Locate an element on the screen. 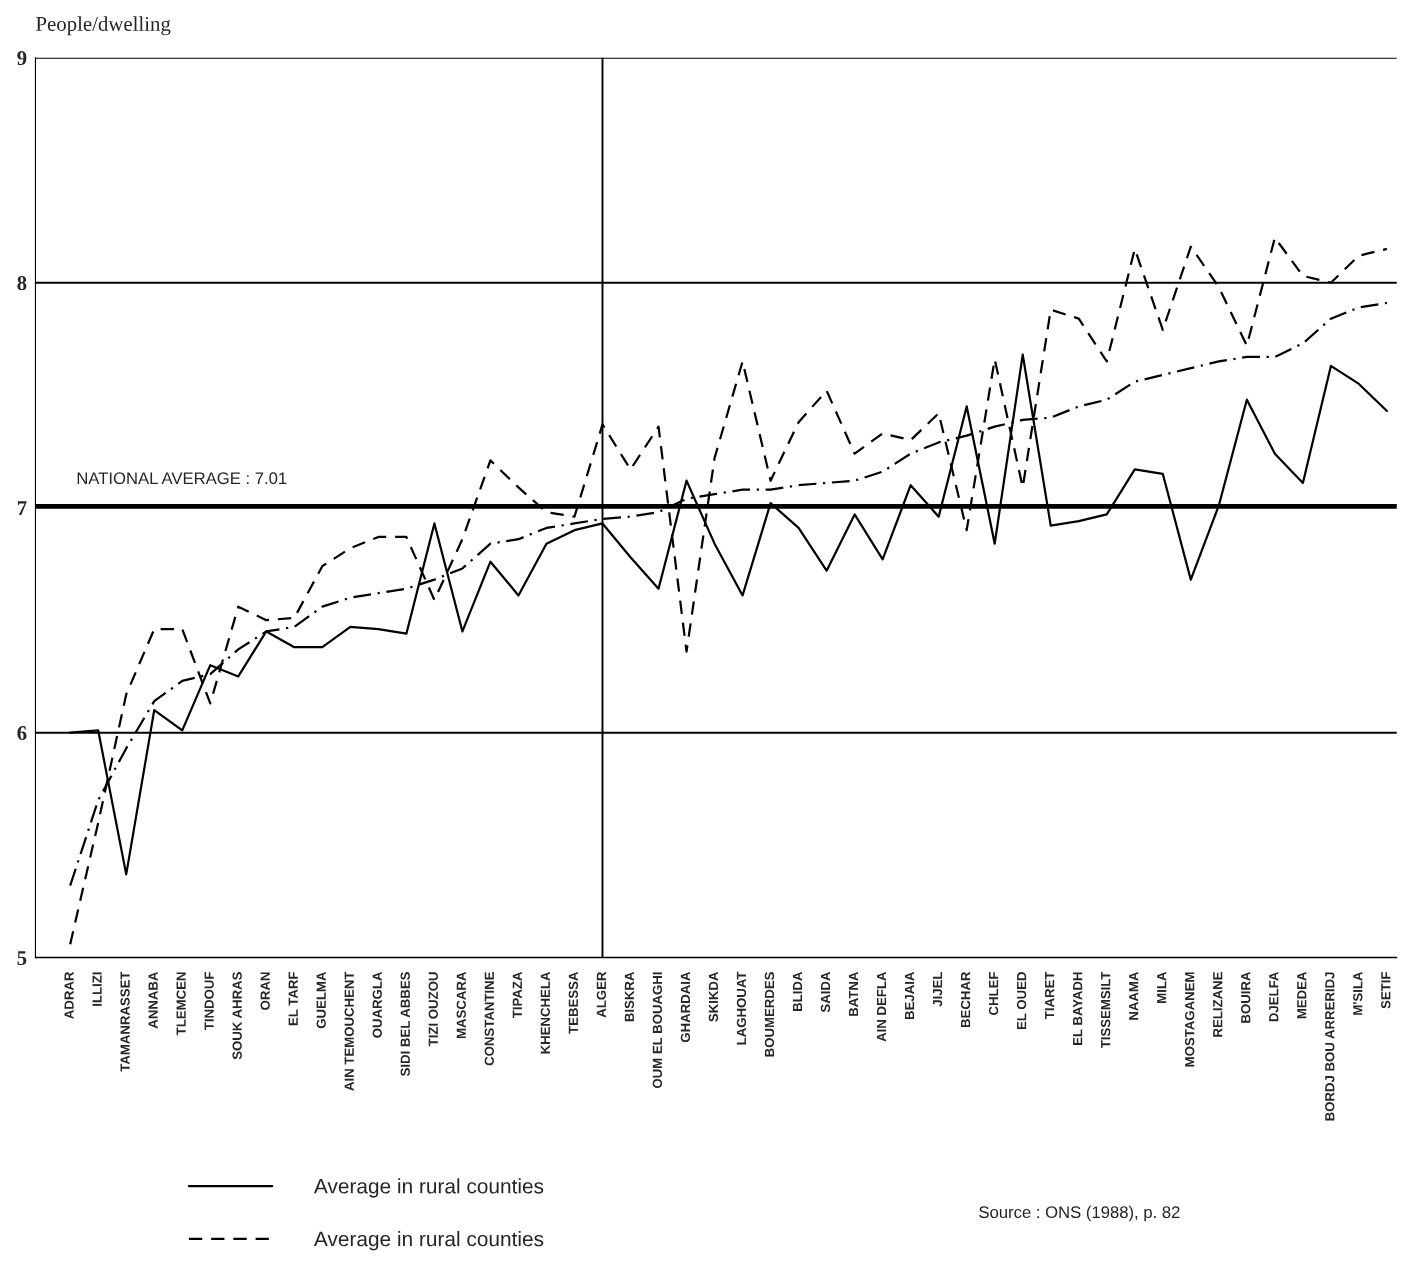  x-tick-label: TEBESSA is located at coordinates (573, 1002).